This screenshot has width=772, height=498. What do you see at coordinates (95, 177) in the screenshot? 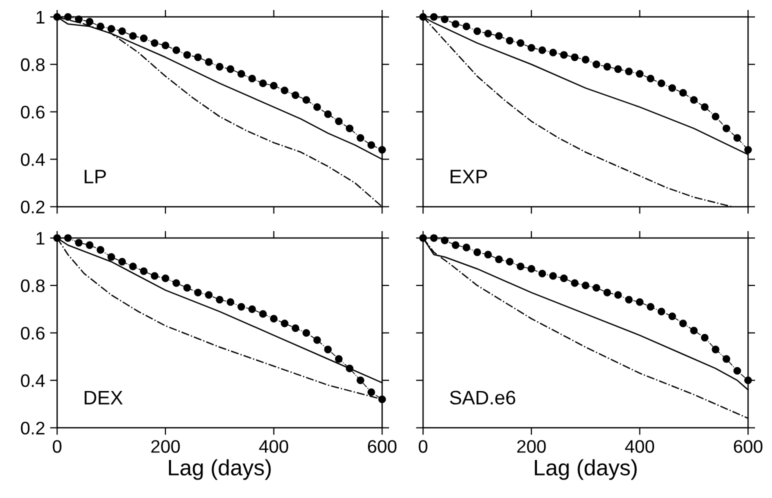
I see `annotation: LP` at bounding box center [95, 177].